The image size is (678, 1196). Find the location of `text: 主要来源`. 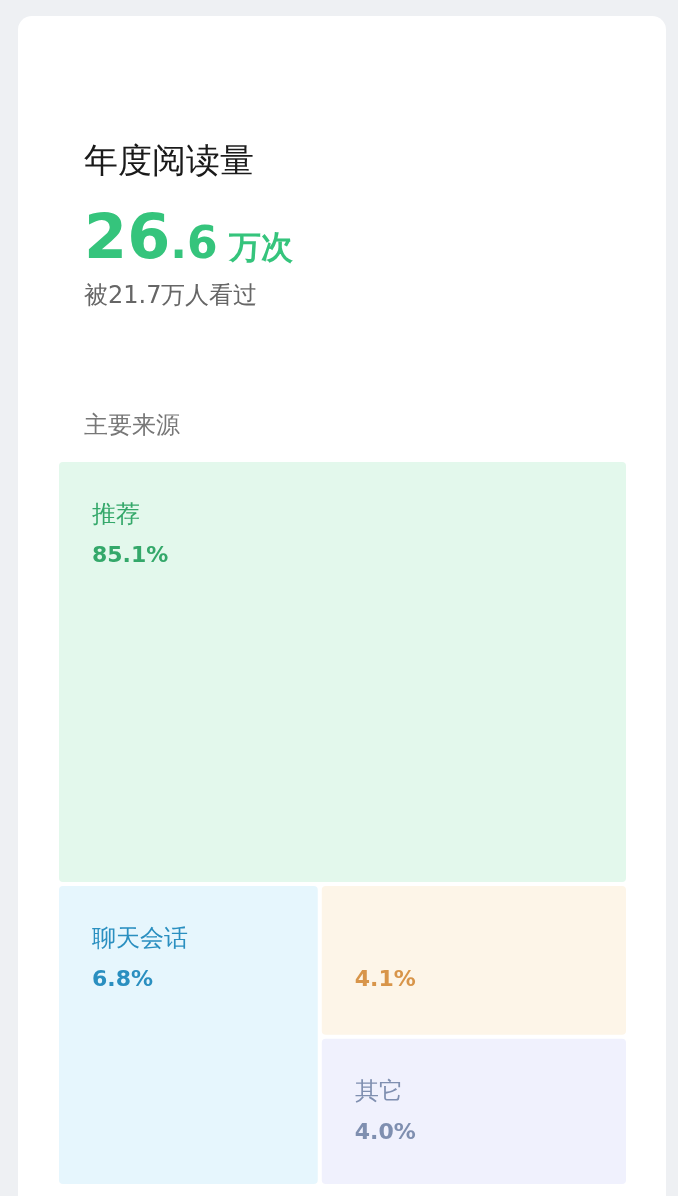

text: 主要来源 is located at coordinates (132, 425).